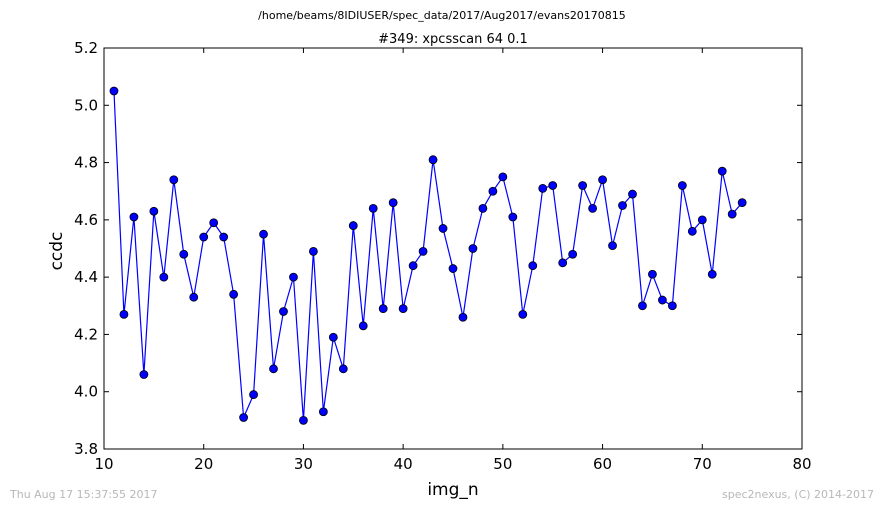 Image resolution: width=884 pixels, height=509 pixels. What do you see at coordinates (86, 163) in the screenshot?
I see `y-tick-label: 4.8` at bounding box center [86, 163].